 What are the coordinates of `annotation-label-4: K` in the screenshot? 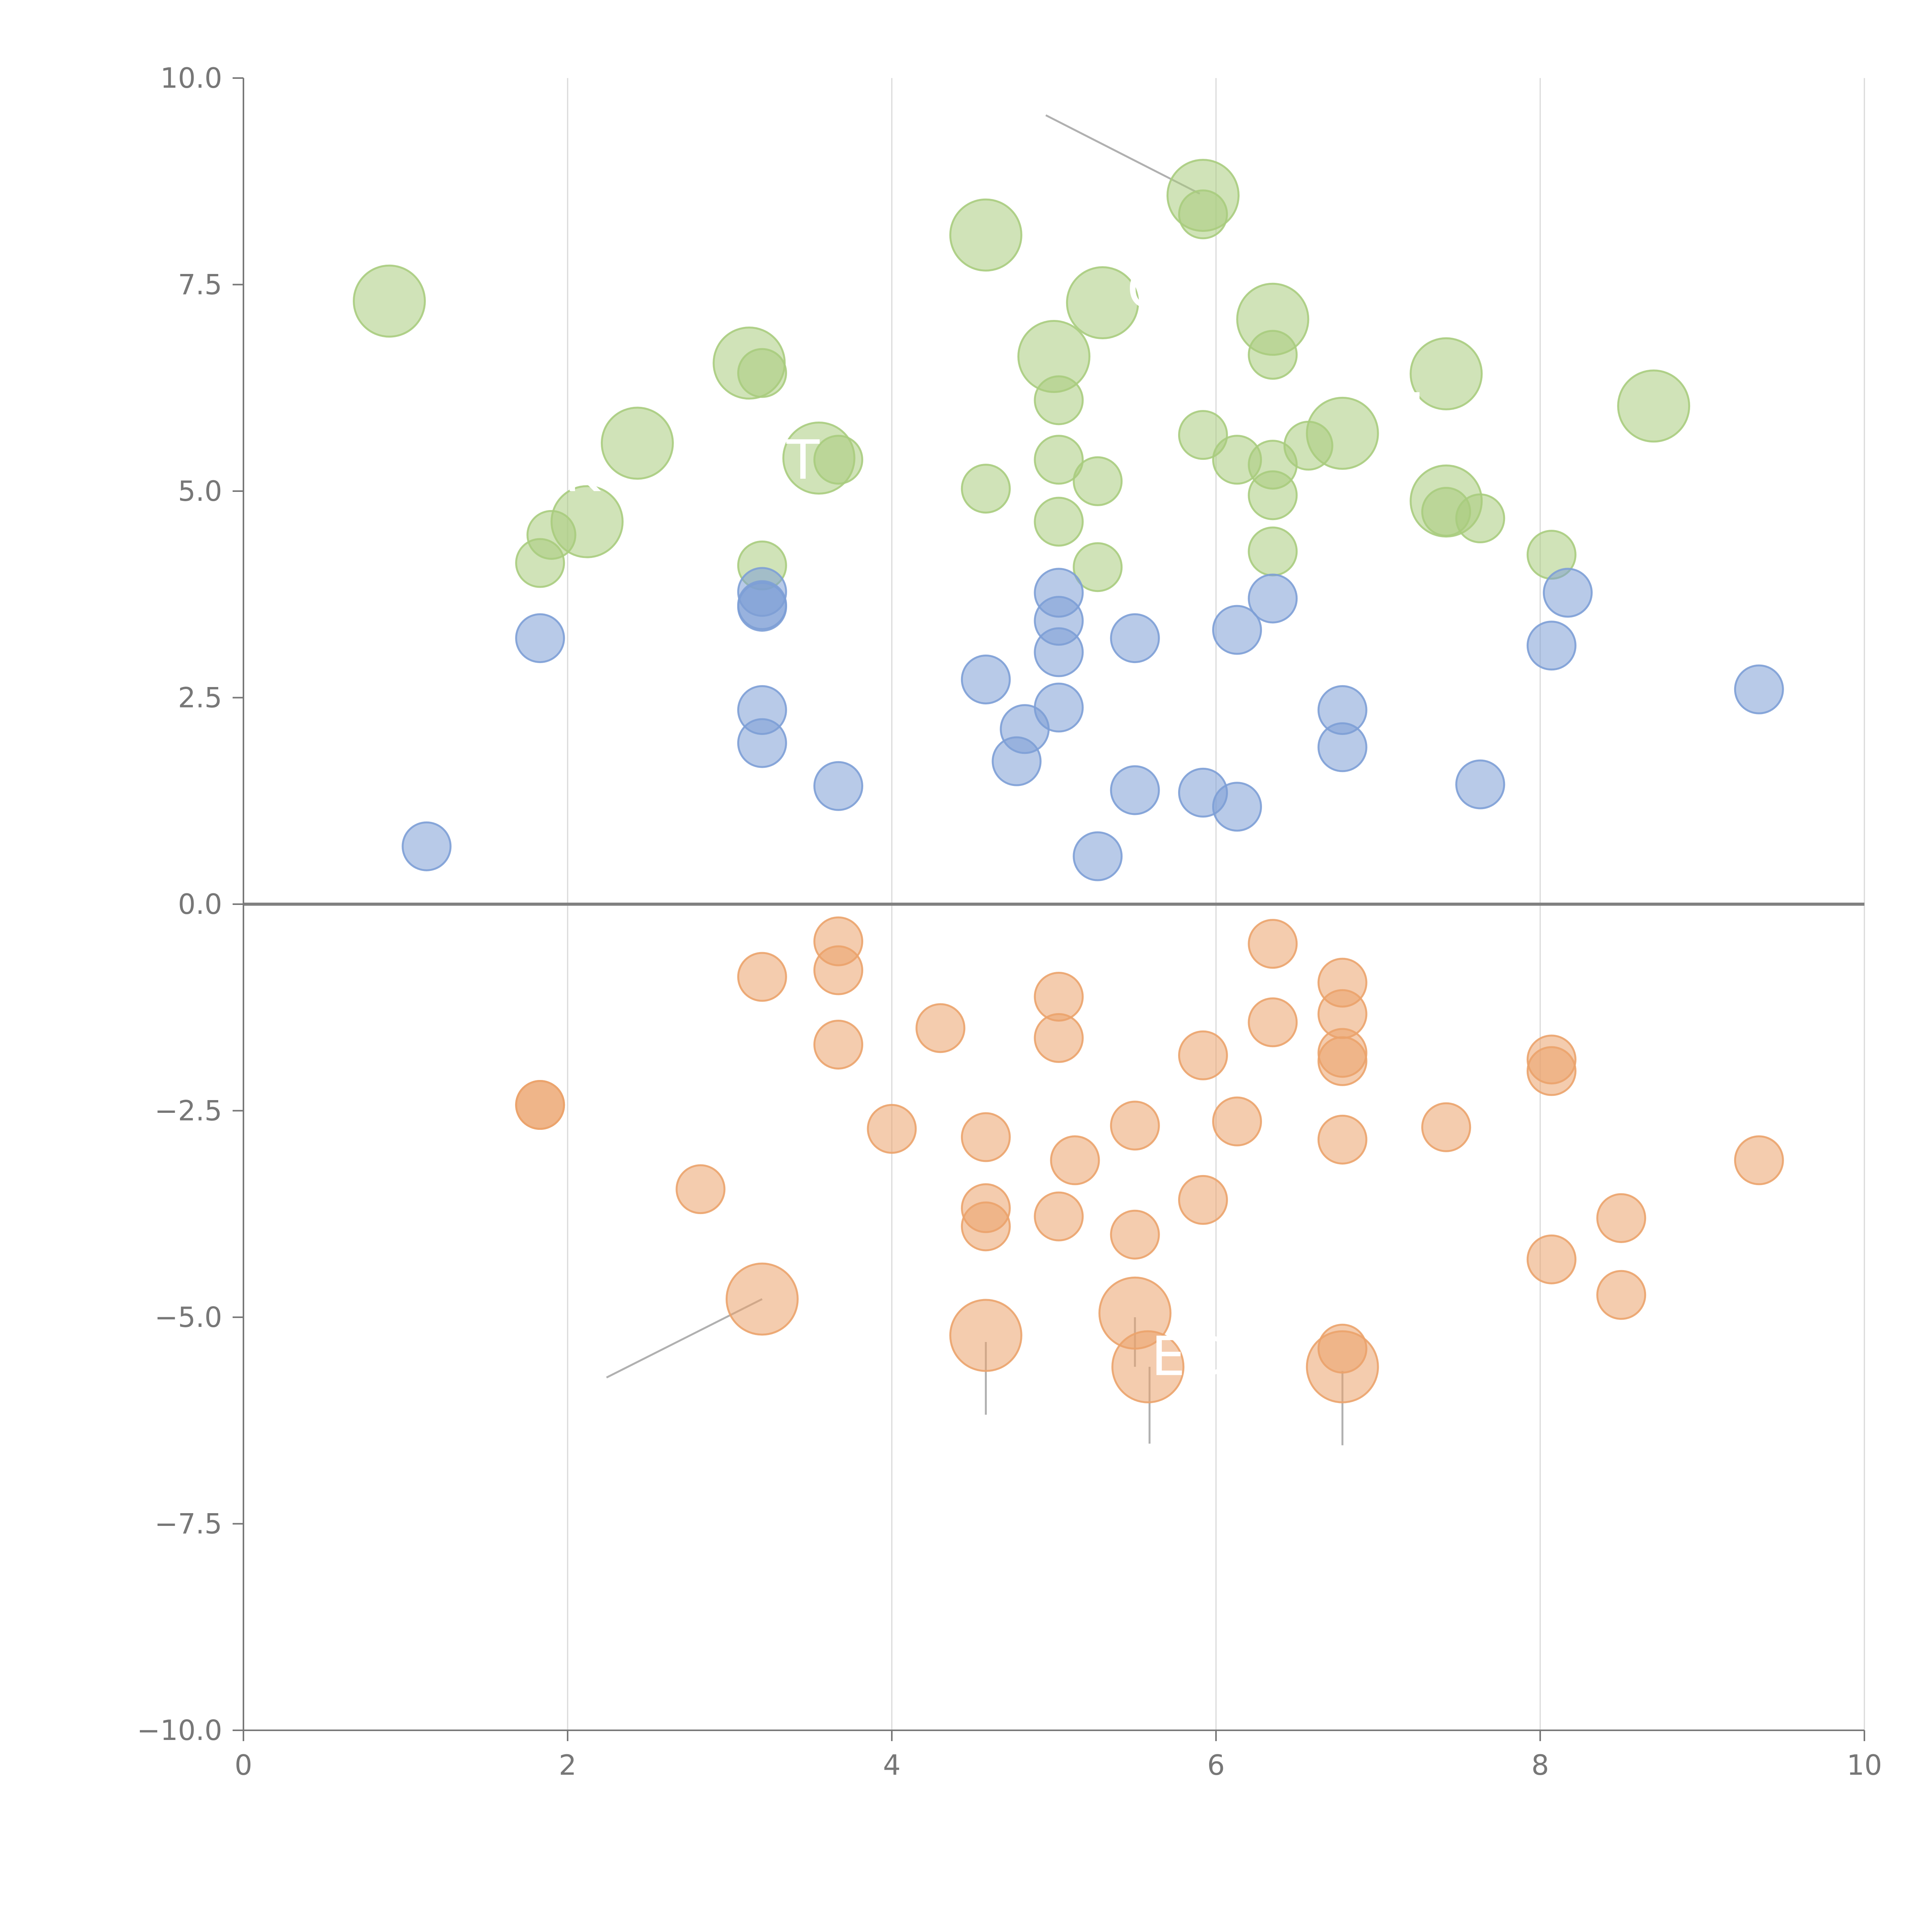 It's located at (583, 473).